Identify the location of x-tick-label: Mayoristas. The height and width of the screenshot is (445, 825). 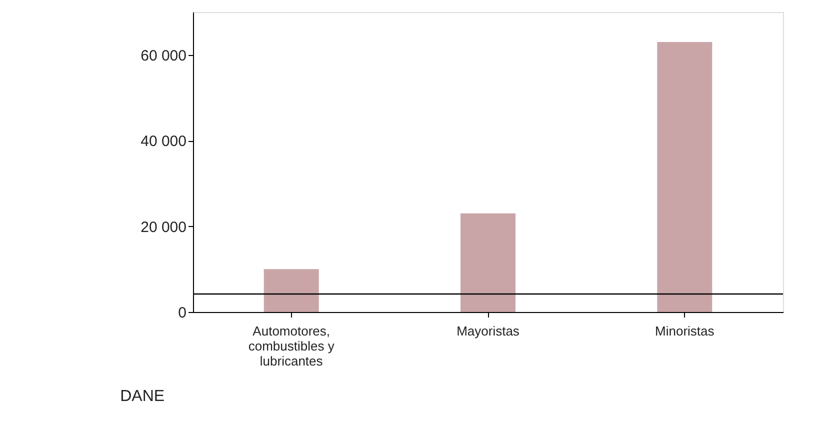
(488, 331).